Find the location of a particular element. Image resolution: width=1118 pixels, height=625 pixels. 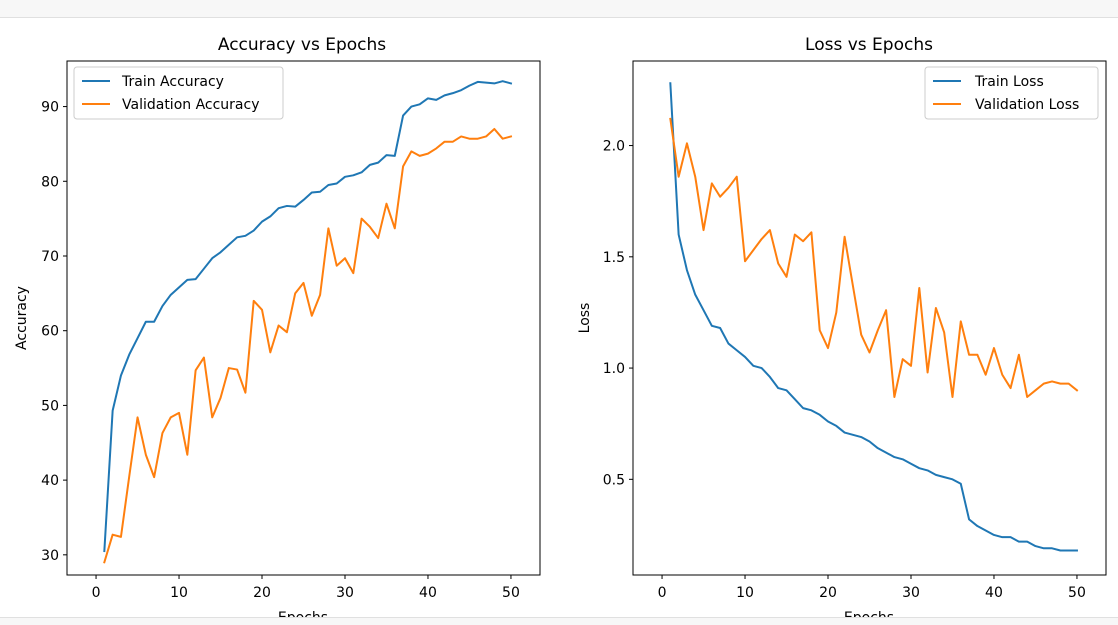

loss-x-tick-label: 20 is located at coordinates (828, 593).